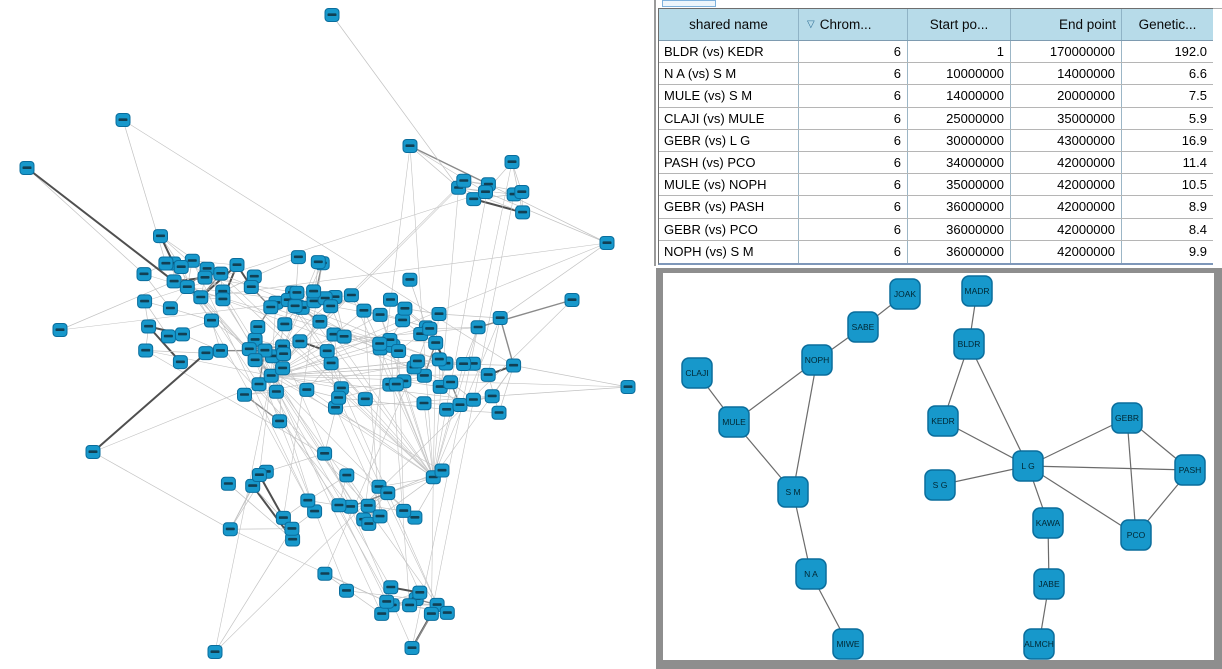  Describe the element at coordinates (729, 229) in the screenshot. I see `table-cell: GEBR (vs) PCO` at that location.